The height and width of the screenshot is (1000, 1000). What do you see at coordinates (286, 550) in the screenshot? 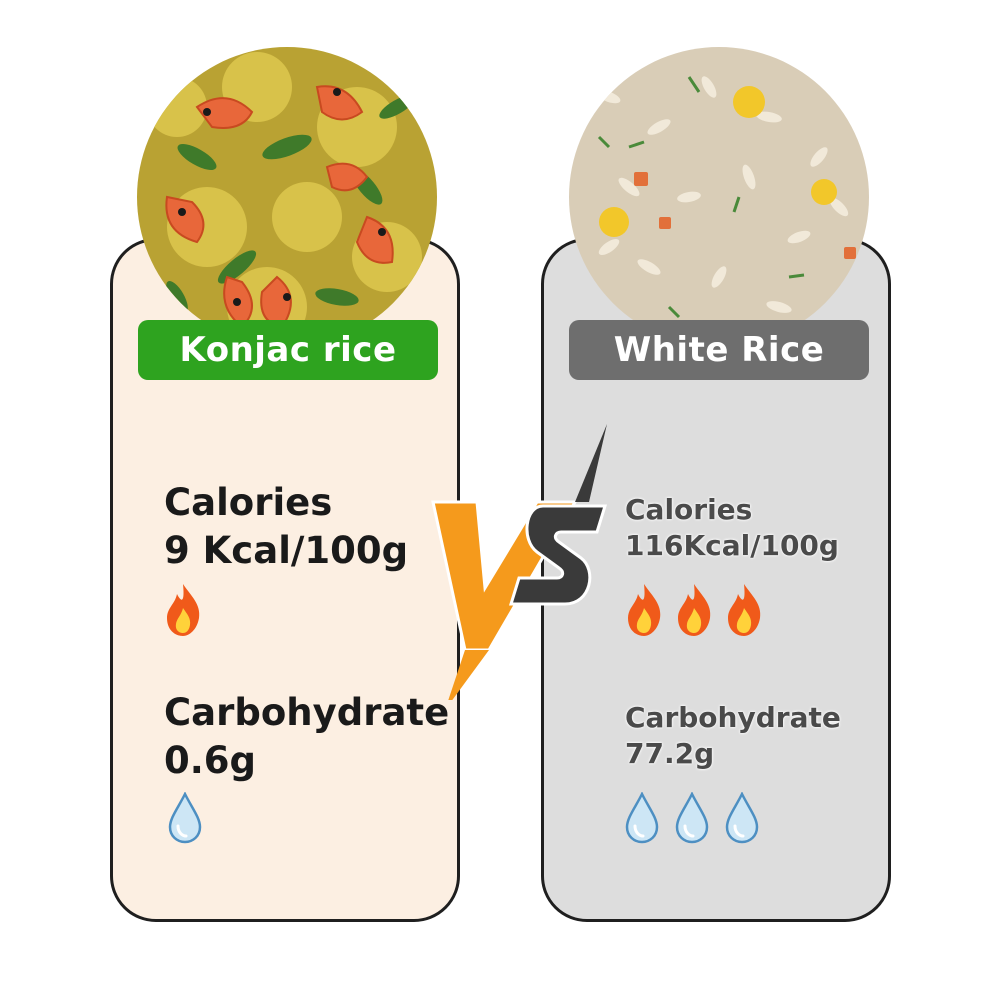
I see `konjac-calories-value: 9 Kcal/100g` at bounding box center [286, 550].